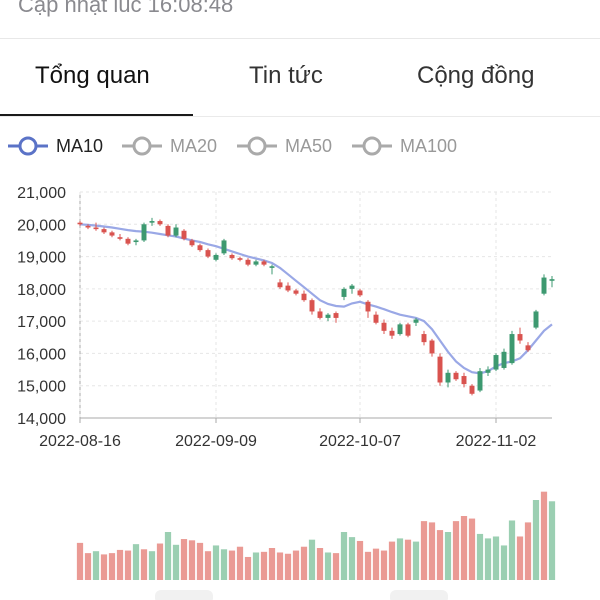  Describe the element at coordinates (284, 146) in the screenshot. I see `legend-ma50: MA50` at that location.